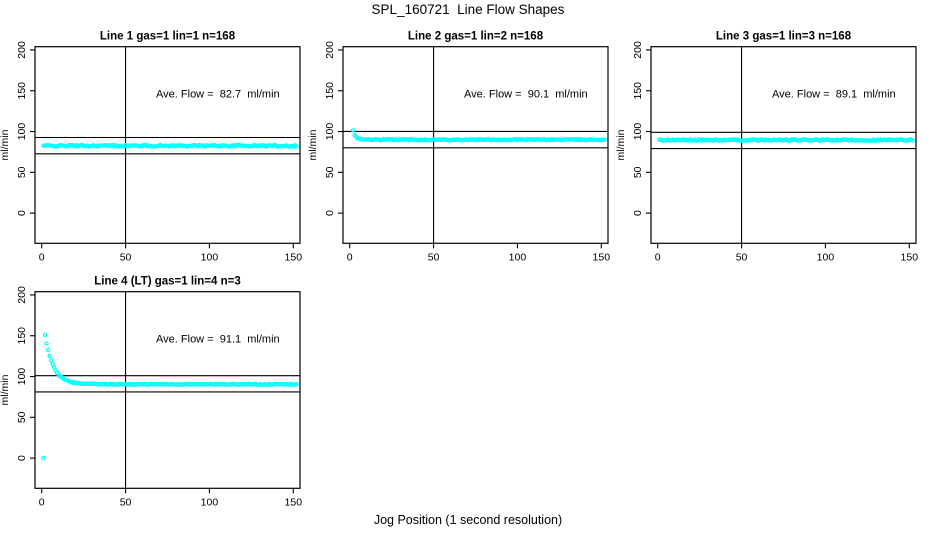 The width and height of the screenshot is (936, 540). Describe the element at coordinates (784, 37) in the screenshot. I see `panel-title: Line 3 gas=1 lin=3 n=168` at that location.